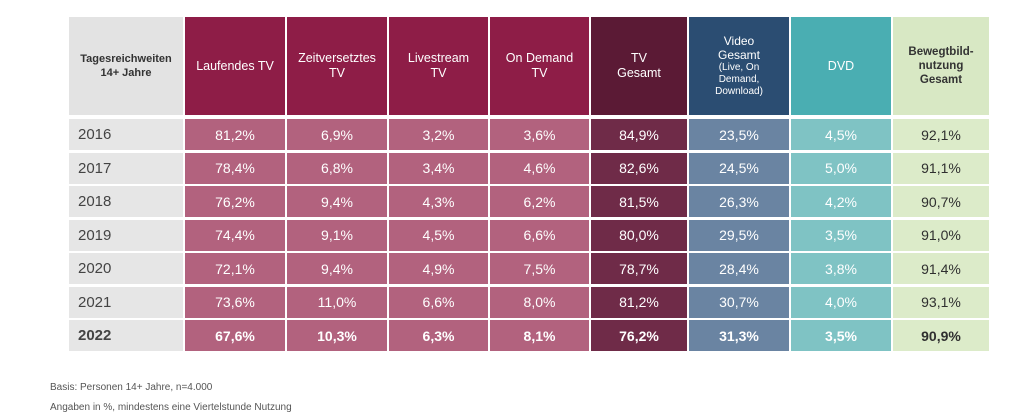 This screenshot has height=417, width=1024. Describe the element at coordinates (941, 134) in the screenshot. I see `cell-bewegtbild-gesamt: 92,1%` at that location.